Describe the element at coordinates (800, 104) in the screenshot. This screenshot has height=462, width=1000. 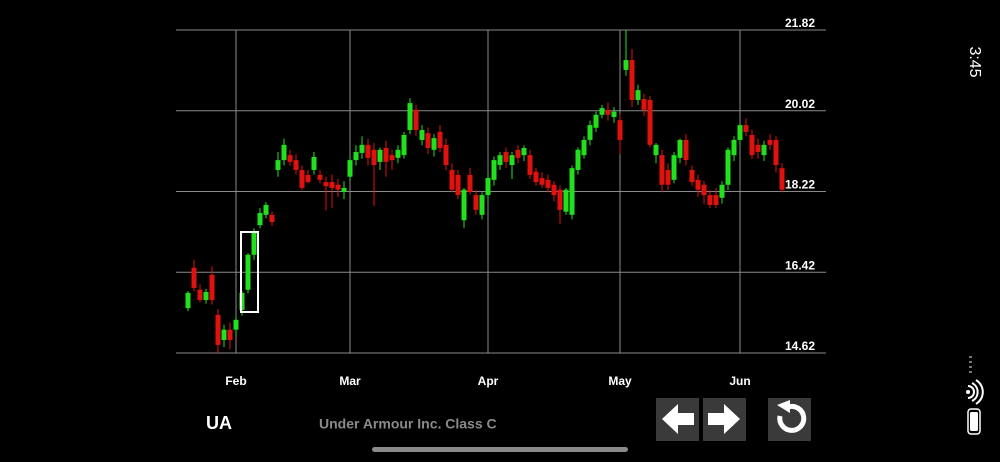
I see `y-tick-label: 20.02` at that location.